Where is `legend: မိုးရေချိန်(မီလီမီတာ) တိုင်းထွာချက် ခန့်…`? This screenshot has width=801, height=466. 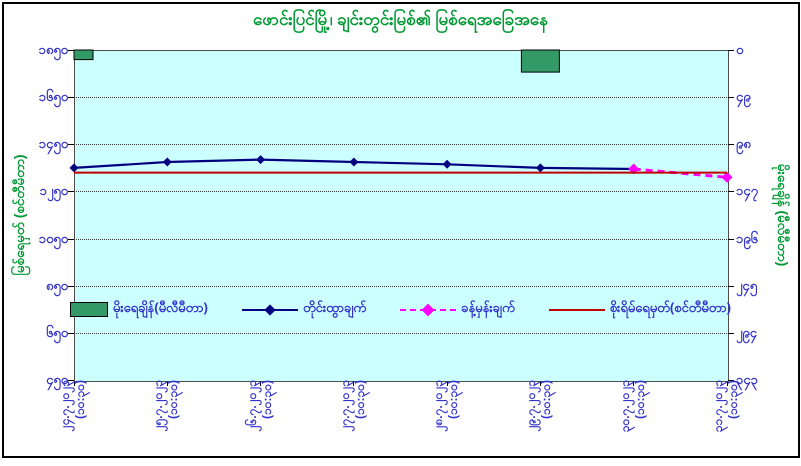
legend: မိုးရေချိန်(မီလီမီတာ) တိုင်းထွာချက် ခန့်… is located at coordinates (400, 309).